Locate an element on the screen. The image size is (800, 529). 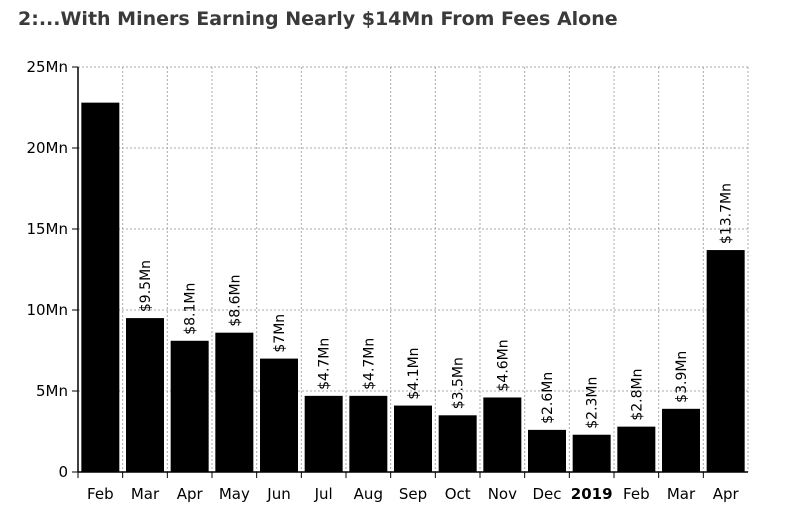
x-tick-label: Nov is located at coordinates (502, 494).